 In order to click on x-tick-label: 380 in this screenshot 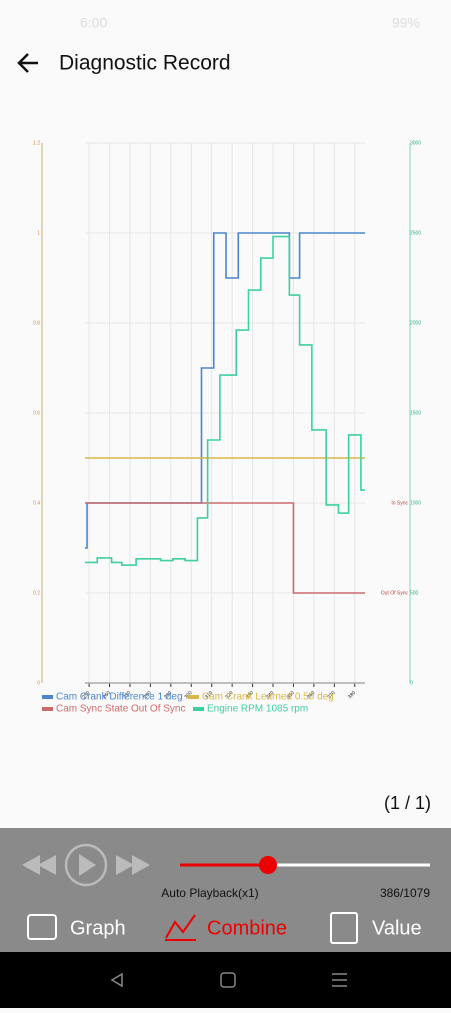, I will do `click(352, 695)`.